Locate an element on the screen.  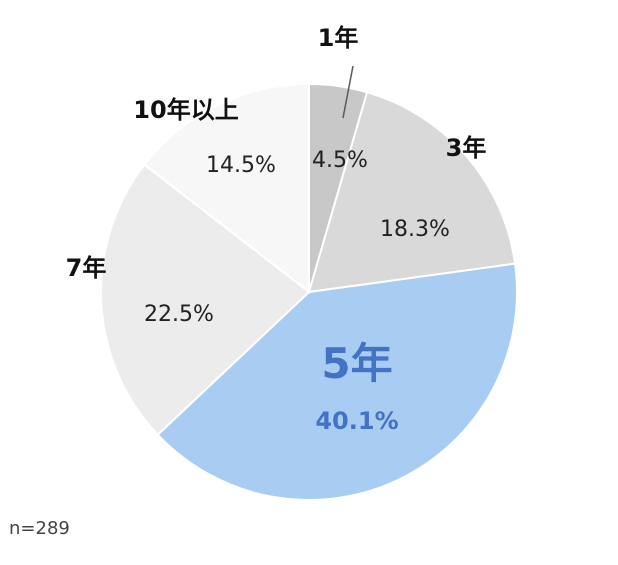
pie-slice-3year is located at coordinates (412, 192).